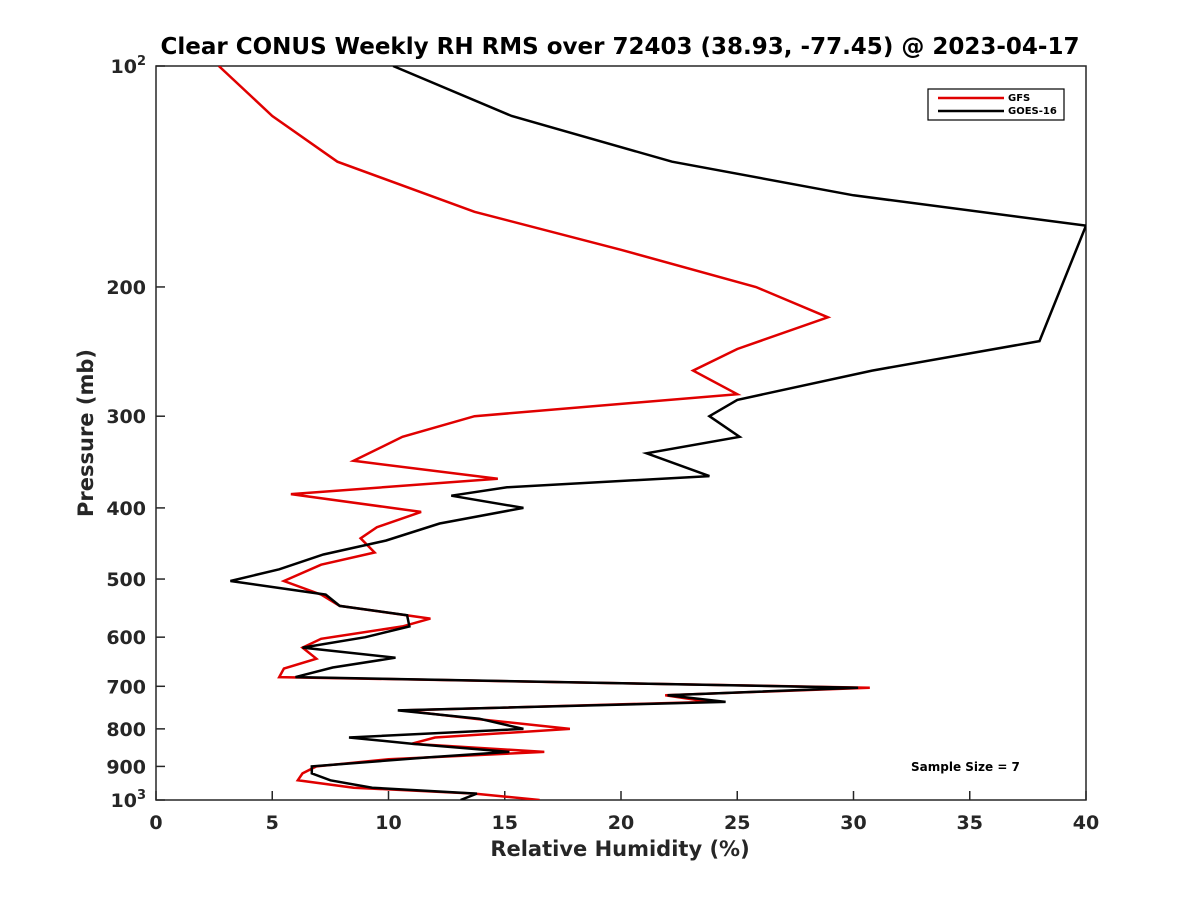 This screenshot has height=900, width=1200. Describe the element at coordinates (621, 823) in the screenshot. I see `x-tick-label: 20` at that location.